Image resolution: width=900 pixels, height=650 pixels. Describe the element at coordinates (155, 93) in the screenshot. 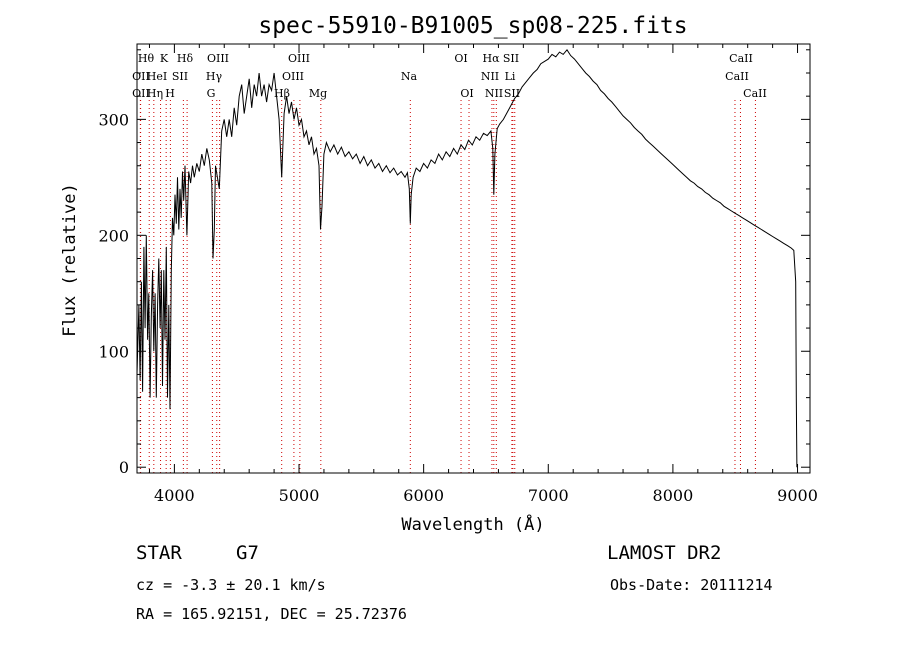

I see `line-label: Hη` at that location.